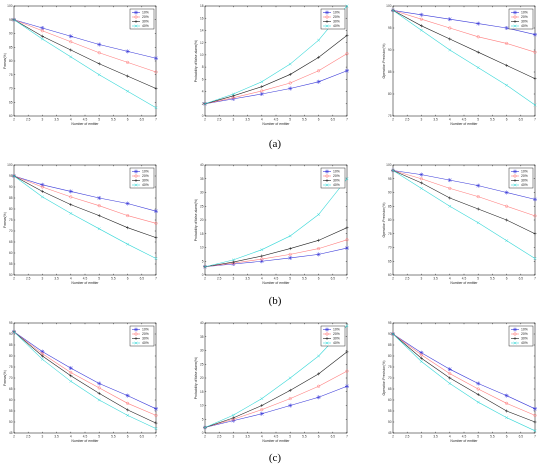  What do you see at coordinates (202, 248) in the screenshot?
I see `y-tick-label: 10` at bounding box center [202, 248].